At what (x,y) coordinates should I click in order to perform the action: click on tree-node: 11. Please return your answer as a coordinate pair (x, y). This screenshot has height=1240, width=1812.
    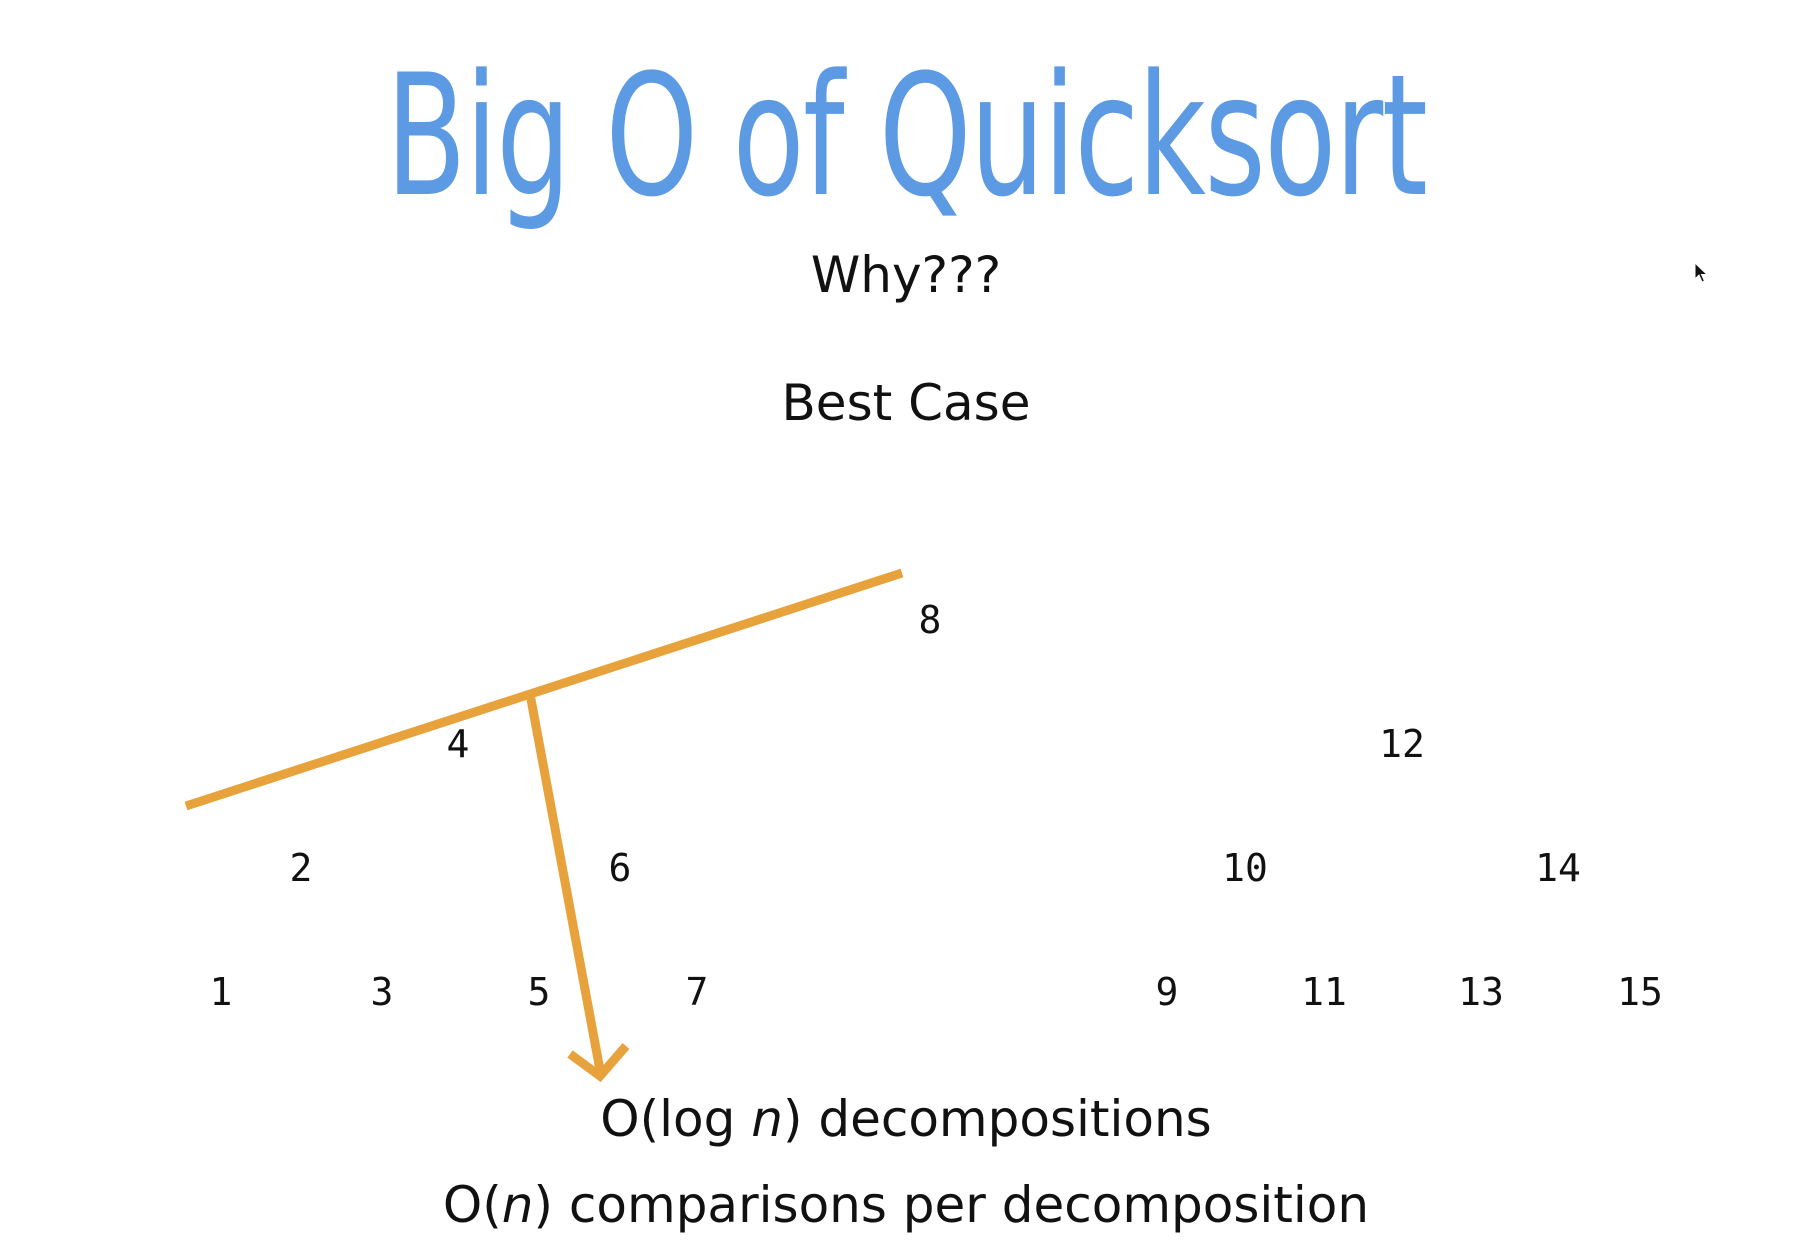
    Looking at the image, I should click on (1324, 992).